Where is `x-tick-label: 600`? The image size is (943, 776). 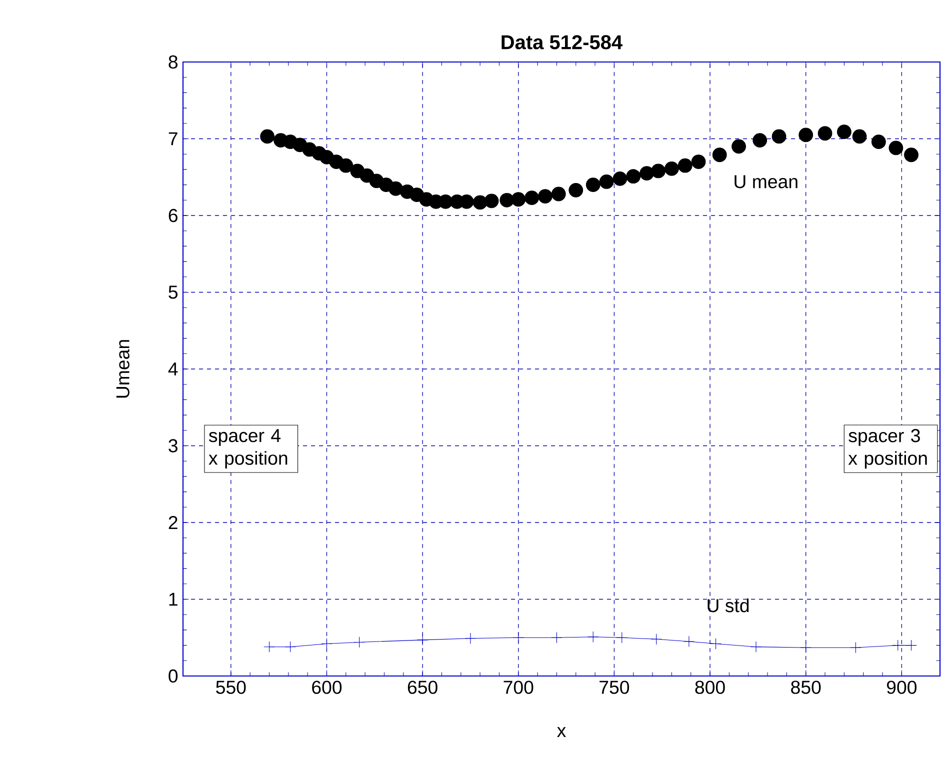 x-tick-label: 600 is located at coordinates (327, 687).